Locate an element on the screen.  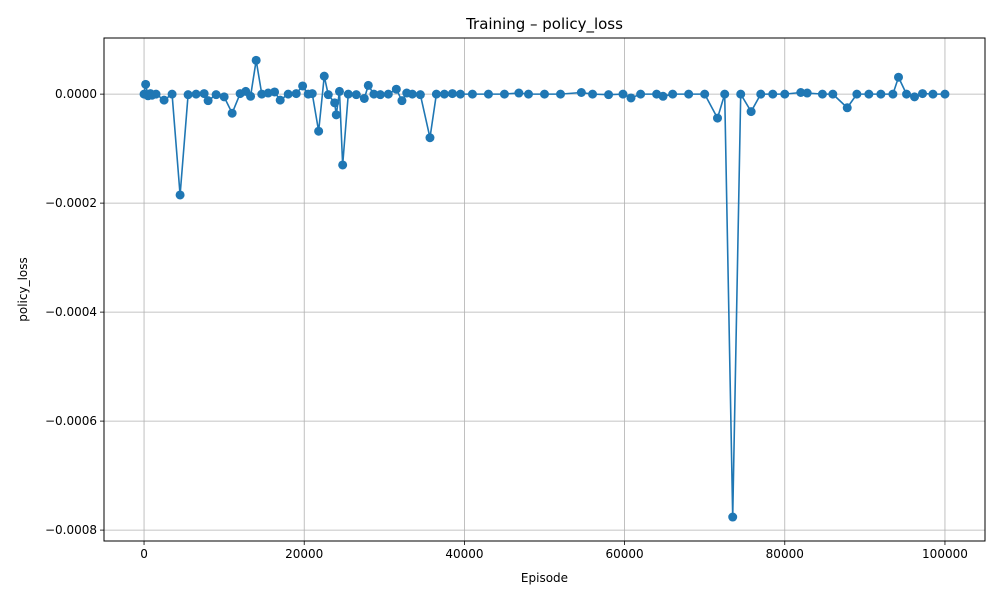
x-tick-label: 60000 is located at coordinates (624, 554).